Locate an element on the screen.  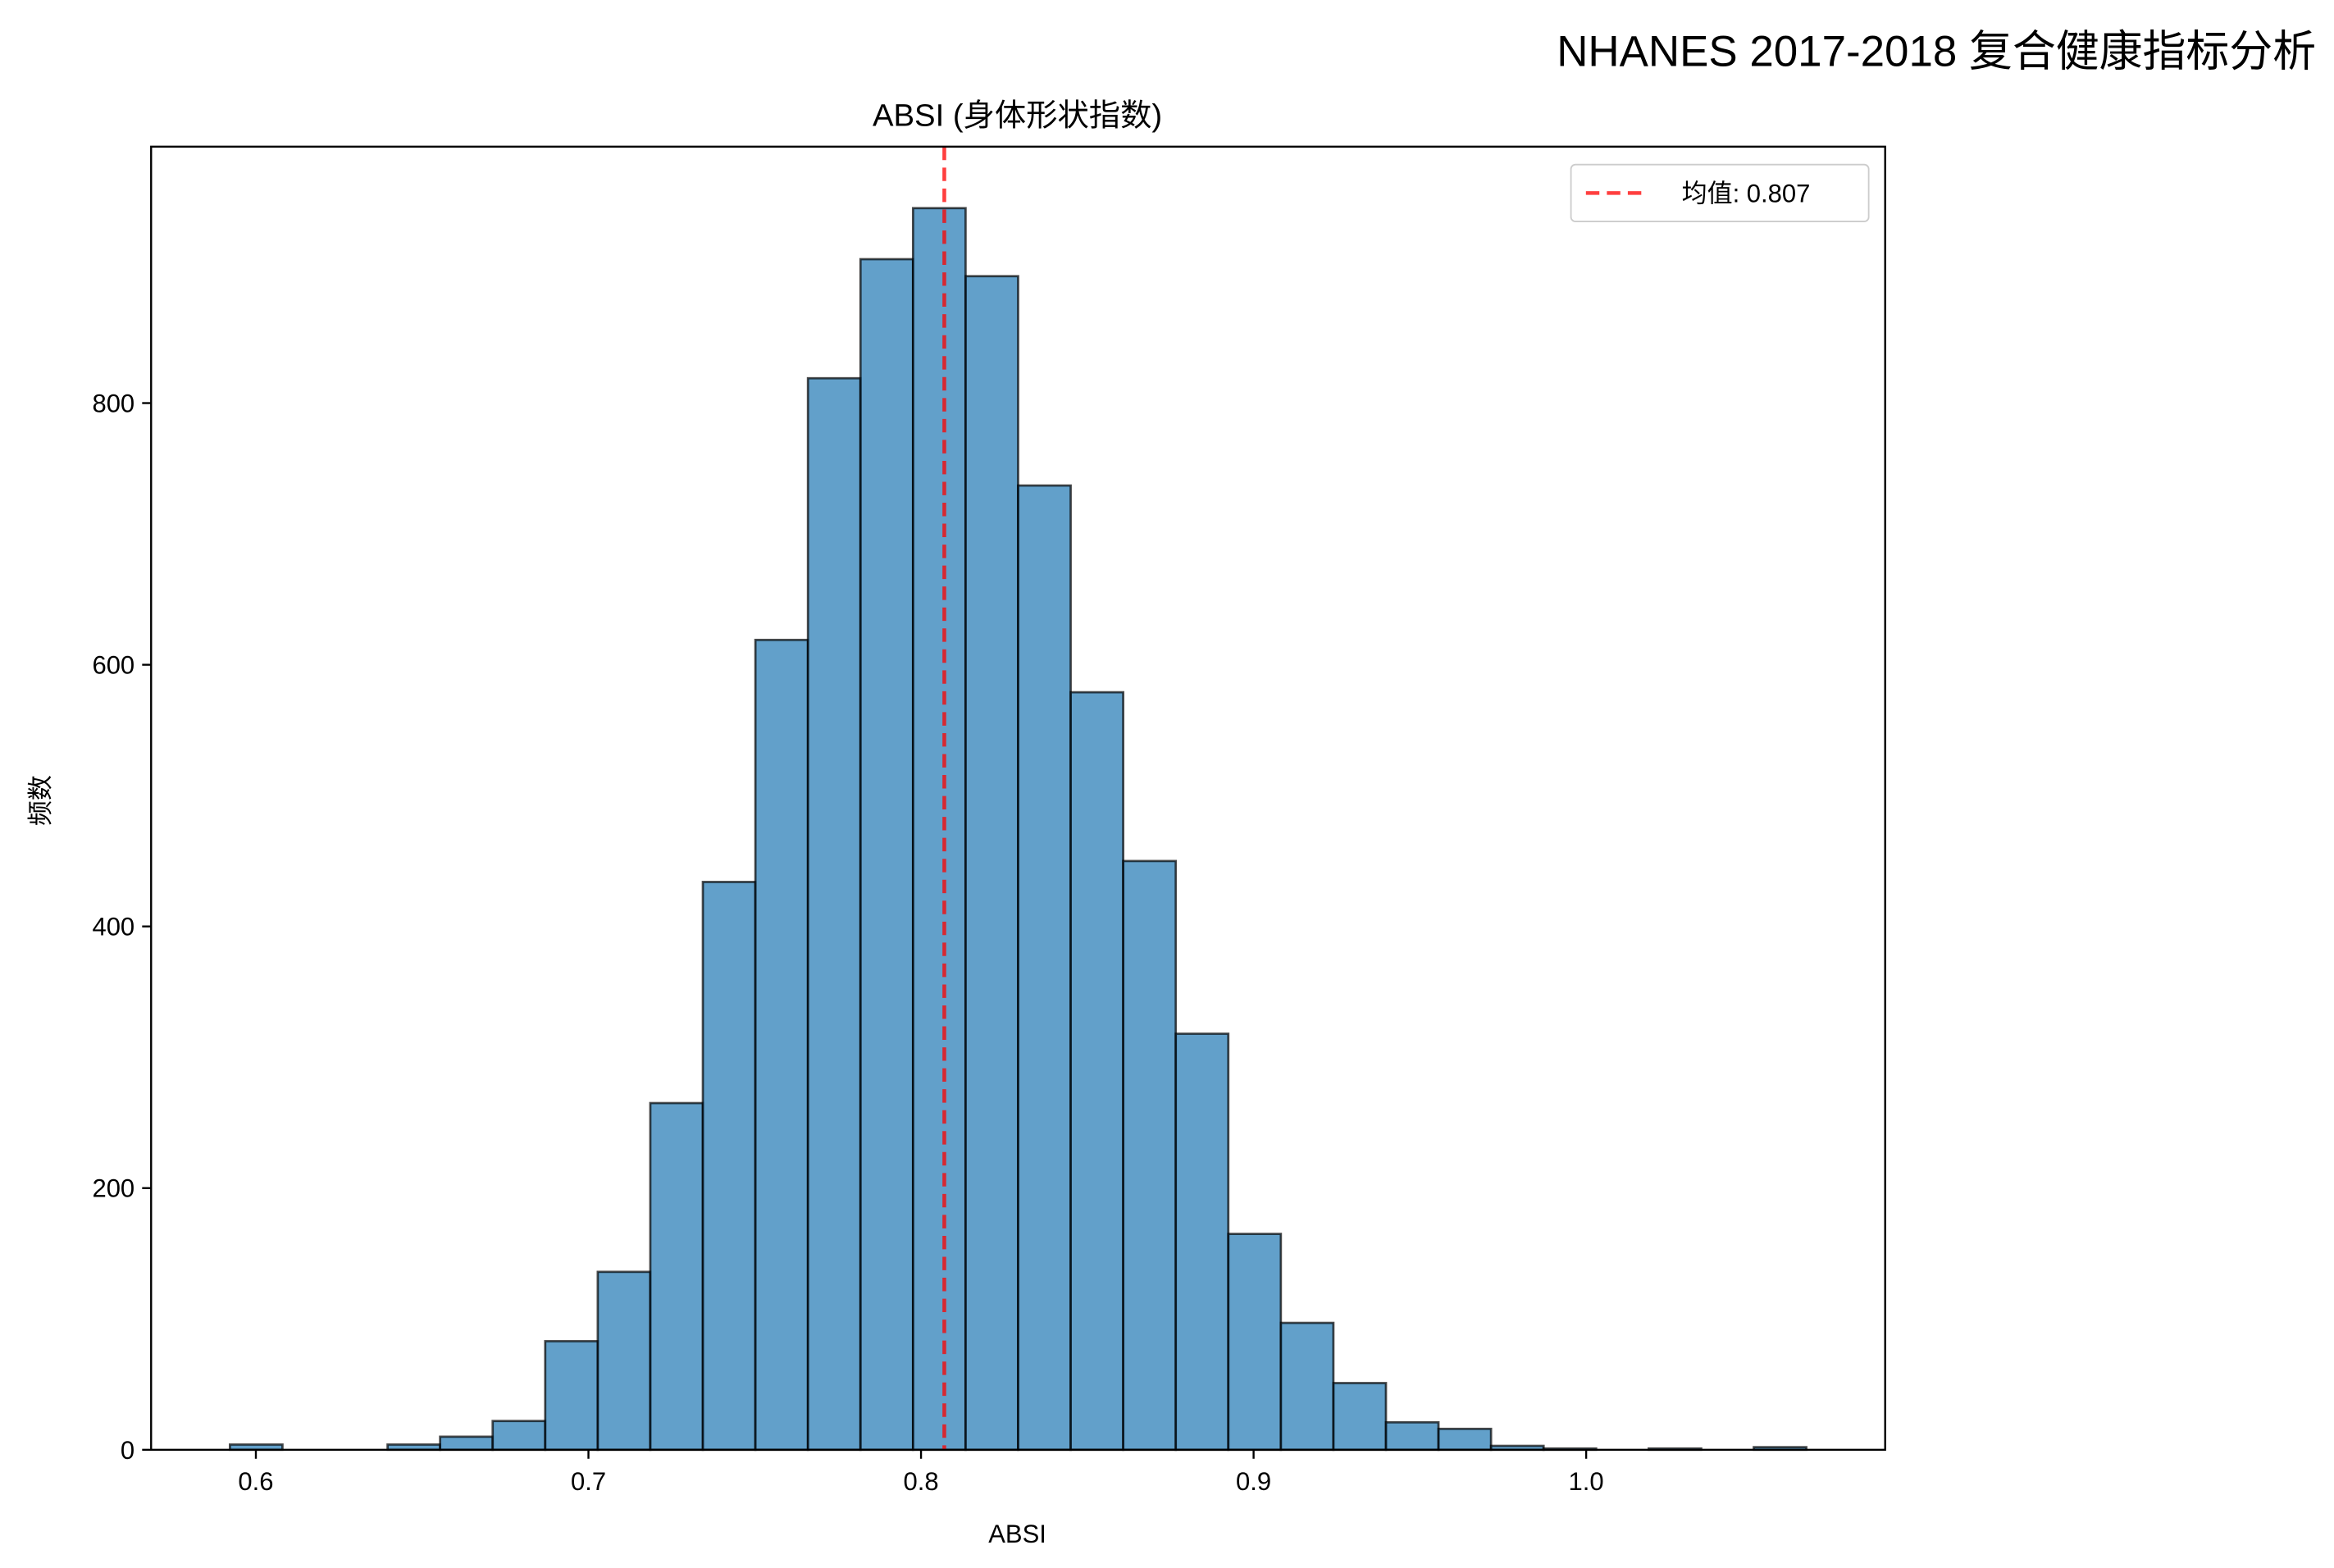
legend: 均值: 0.807 is located at coordinates (1720, 192).